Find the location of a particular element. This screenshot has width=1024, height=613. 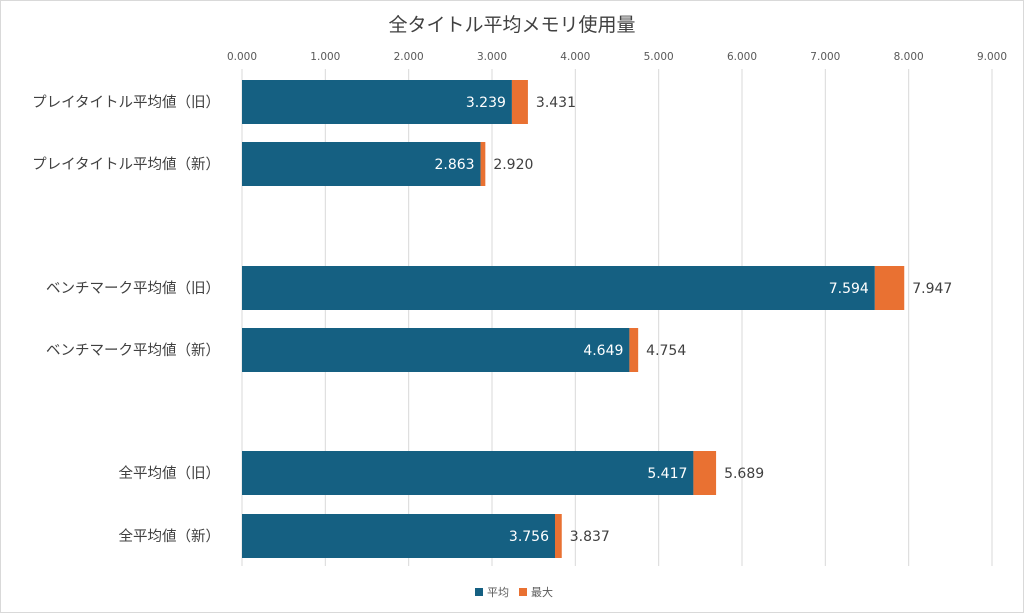

x-tick-label: 2.000 is located at coordinates (409, 57).